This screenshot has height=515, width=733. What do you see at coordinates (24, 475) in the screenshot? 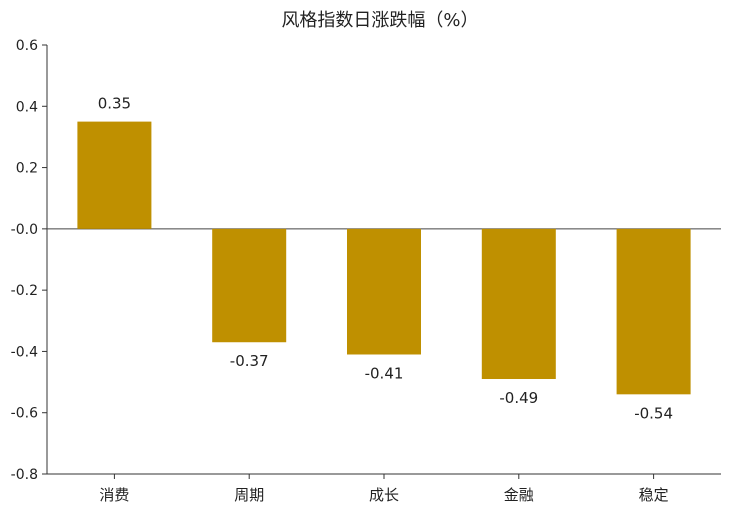
I see `y-tick-label: -0.8` at bounding box center [24, 475].